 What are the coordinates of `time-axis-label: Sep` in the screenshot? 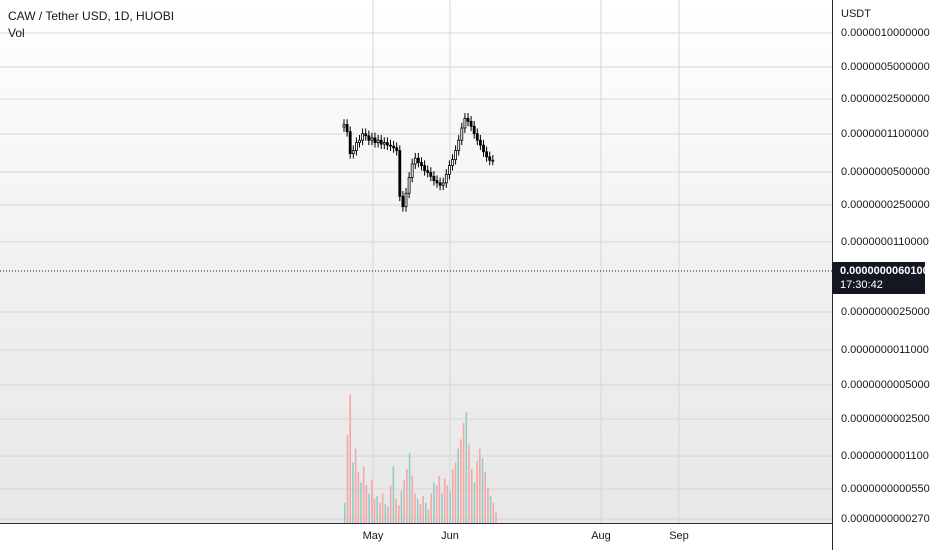 It's located at (679, 536).